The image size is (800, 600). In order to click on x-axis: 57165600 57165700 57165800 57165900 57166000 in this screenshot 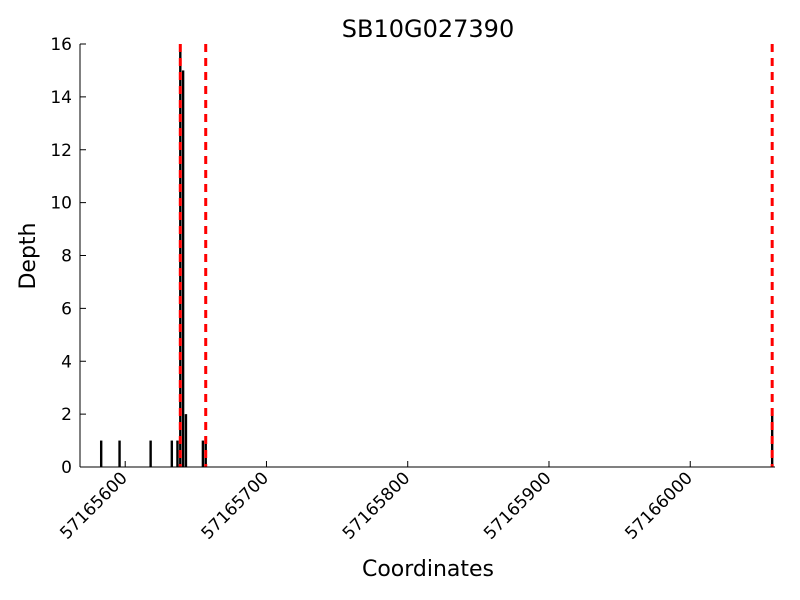, I will do `click(376, 502)`.